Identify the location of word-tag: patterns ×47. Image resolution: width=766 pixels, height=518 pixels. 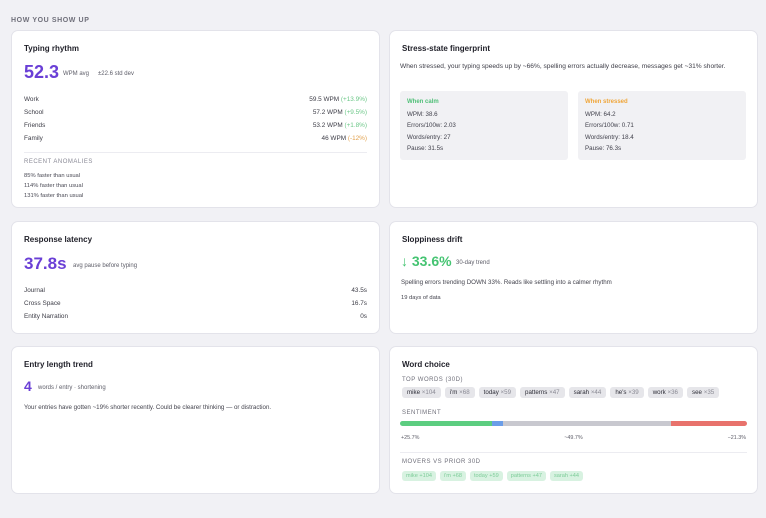
(542, 392).